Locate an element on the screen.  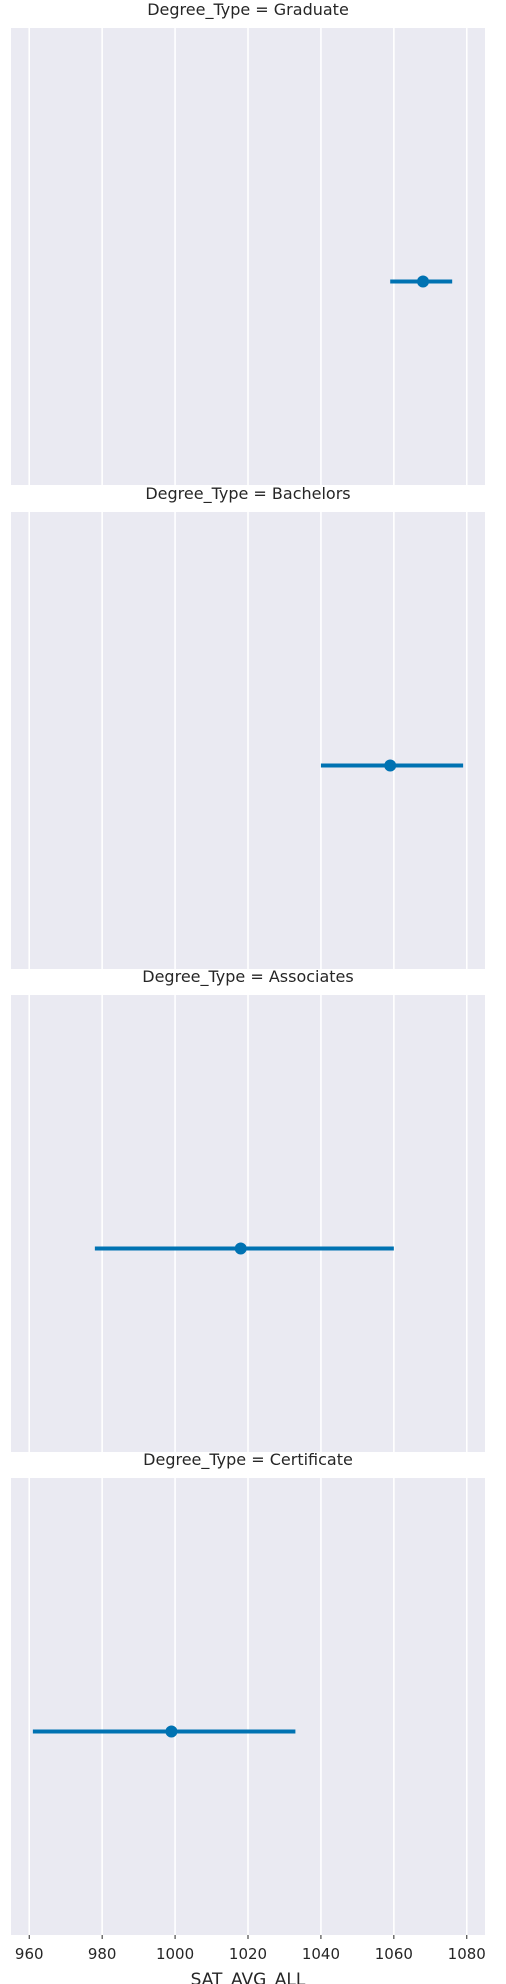
x-axis-label: SAT_AVG_ALL is located at coordinates (248, 1977).